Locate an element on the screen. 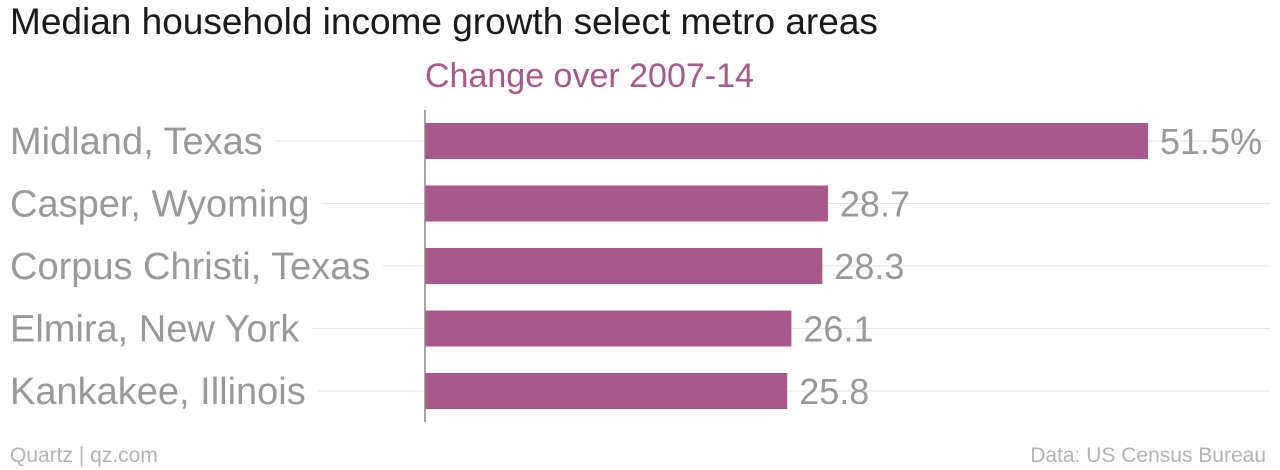  category-label: Kankakee, Illinois is located at coordinates (158, 392).